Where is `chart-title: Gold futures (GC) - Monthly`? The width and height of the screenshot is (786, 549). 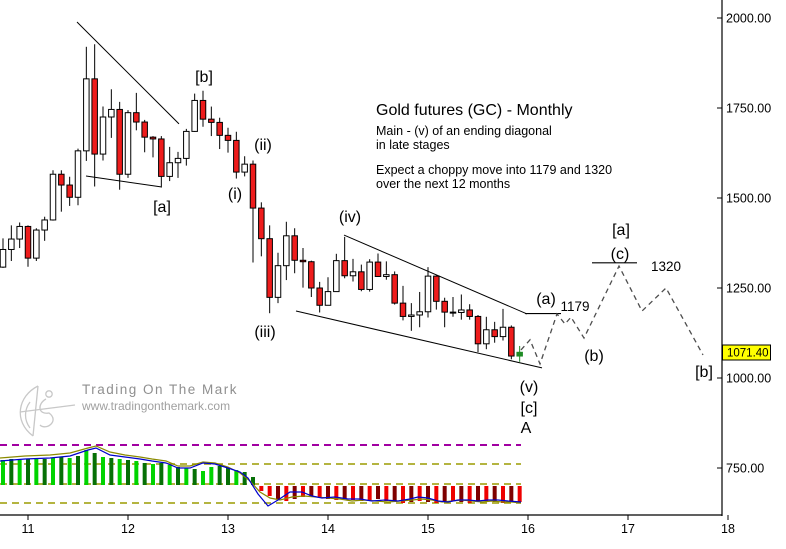
chart-title: Gold futures (GC) - Monthly is located at coordinates (474, 110).